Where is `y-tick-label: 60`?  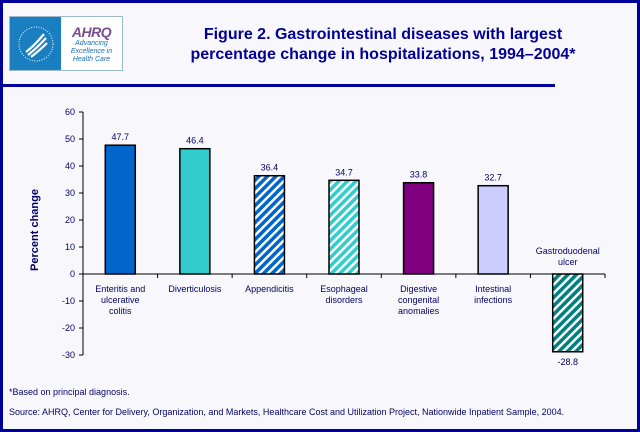 y-tick-label: 60 is located at coordinates (70, 112).